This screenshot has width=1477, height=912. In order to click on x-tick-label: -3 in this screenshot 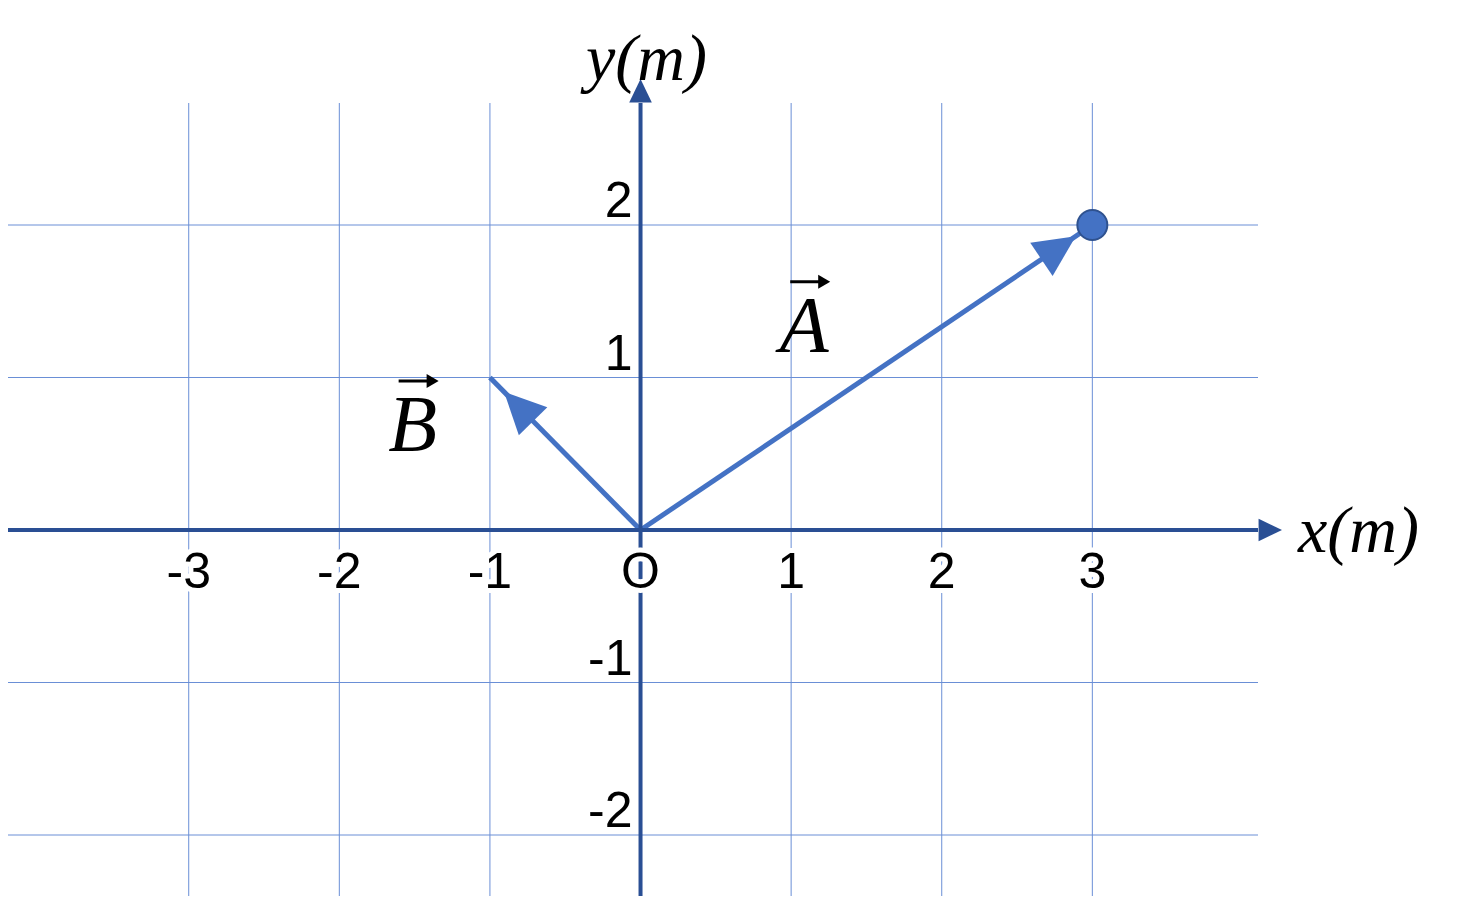, I will do `click(188, 571)`.